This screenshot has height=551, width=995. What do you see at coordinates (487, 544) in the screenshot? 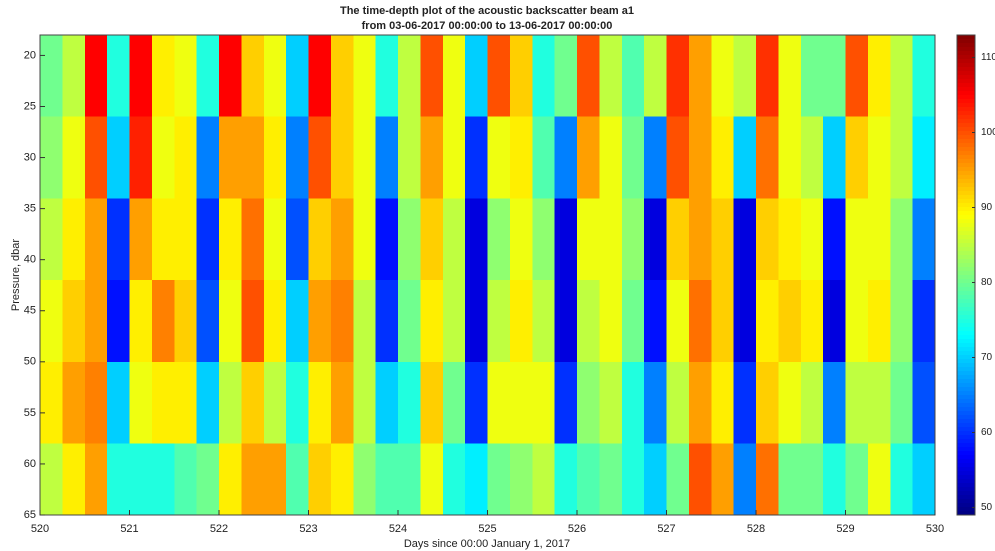
I see `x-axis-label: Days since 00:00 January 1, 2017` at bounding box center [487, 544].